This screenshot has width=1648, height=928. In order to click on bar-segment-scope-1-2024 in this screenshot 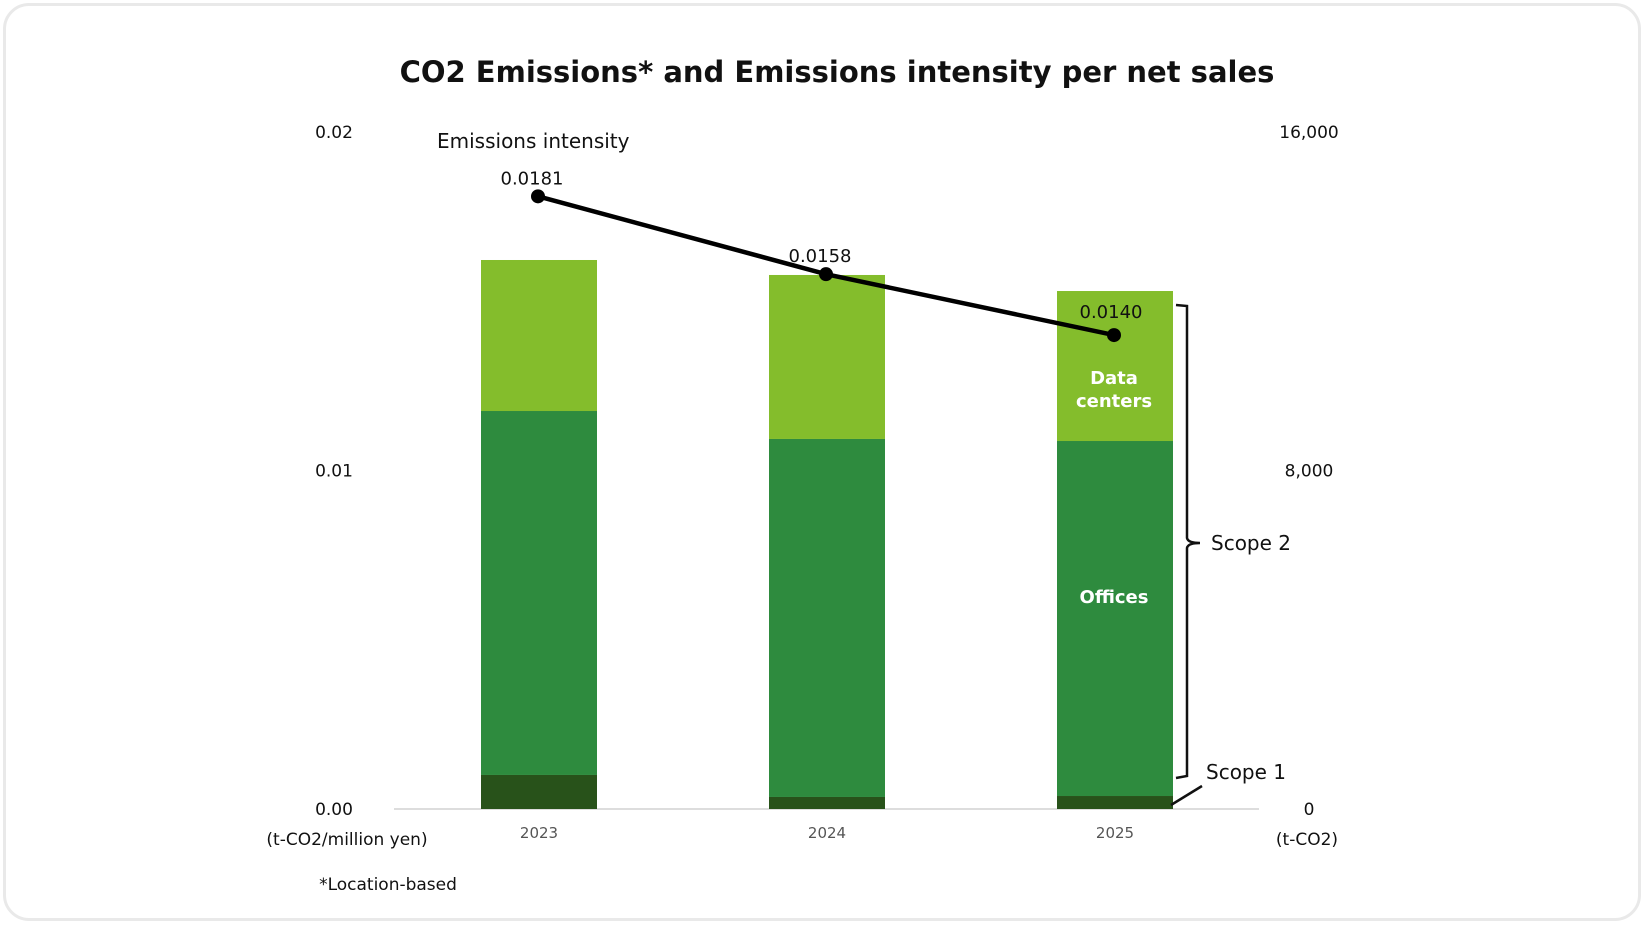, I will do `click(827, 802)`.